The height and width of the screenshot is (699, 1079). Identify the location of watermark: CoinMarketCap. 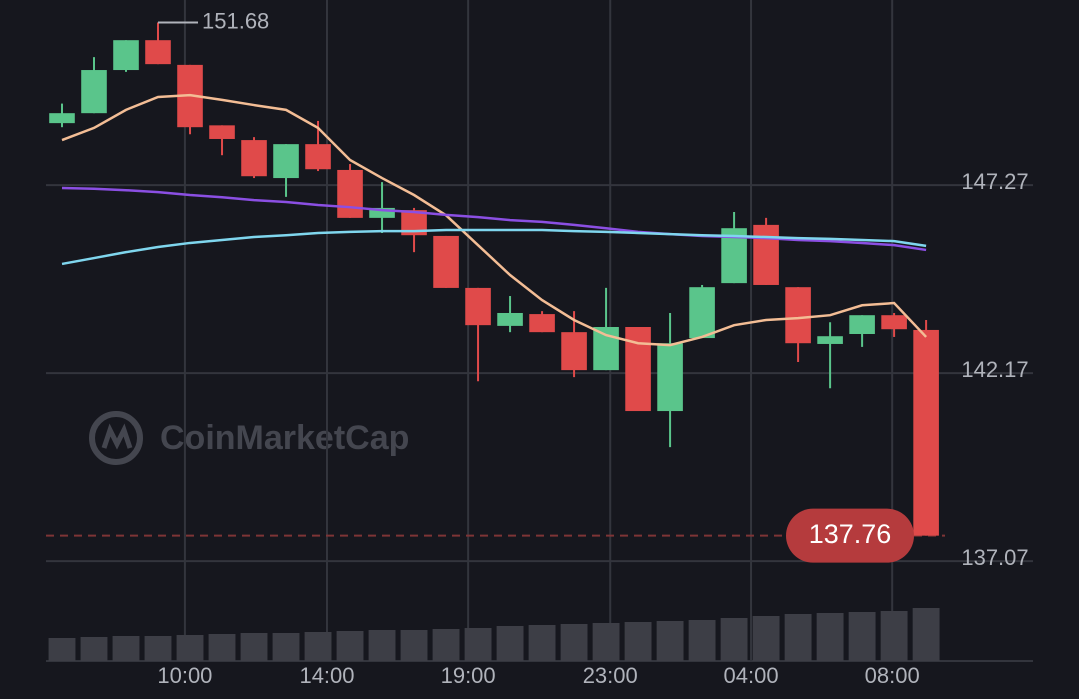
(249, 438).